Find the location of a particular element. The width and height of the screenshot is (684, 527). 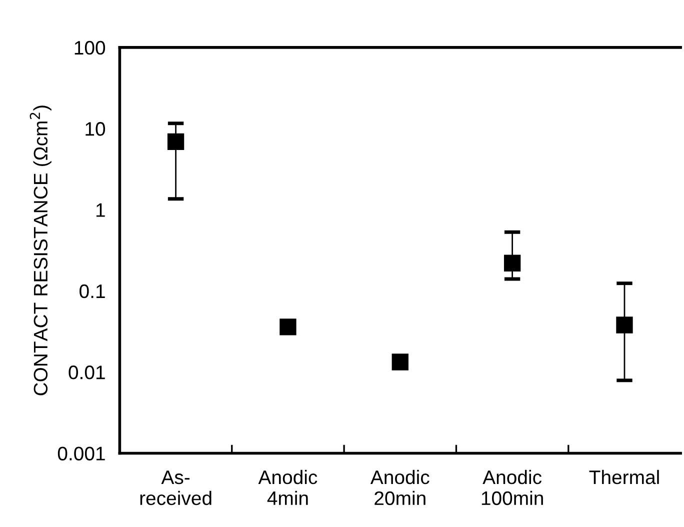

x-tick-label: Thermal is located at coordinates (624, 477).